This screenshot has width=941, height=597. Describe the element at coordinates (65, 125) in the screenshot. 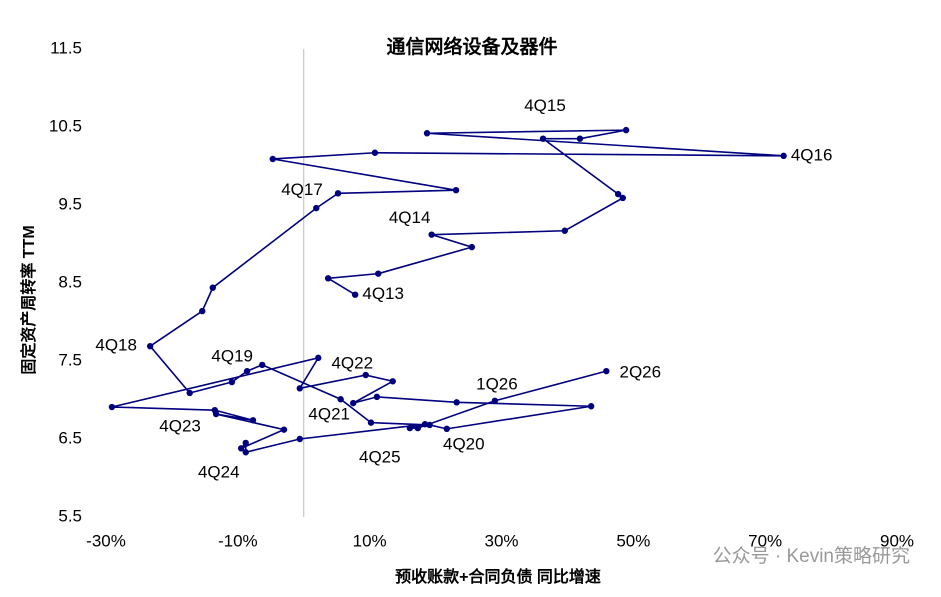

I see `y-tick-label: 10.5` at that location.